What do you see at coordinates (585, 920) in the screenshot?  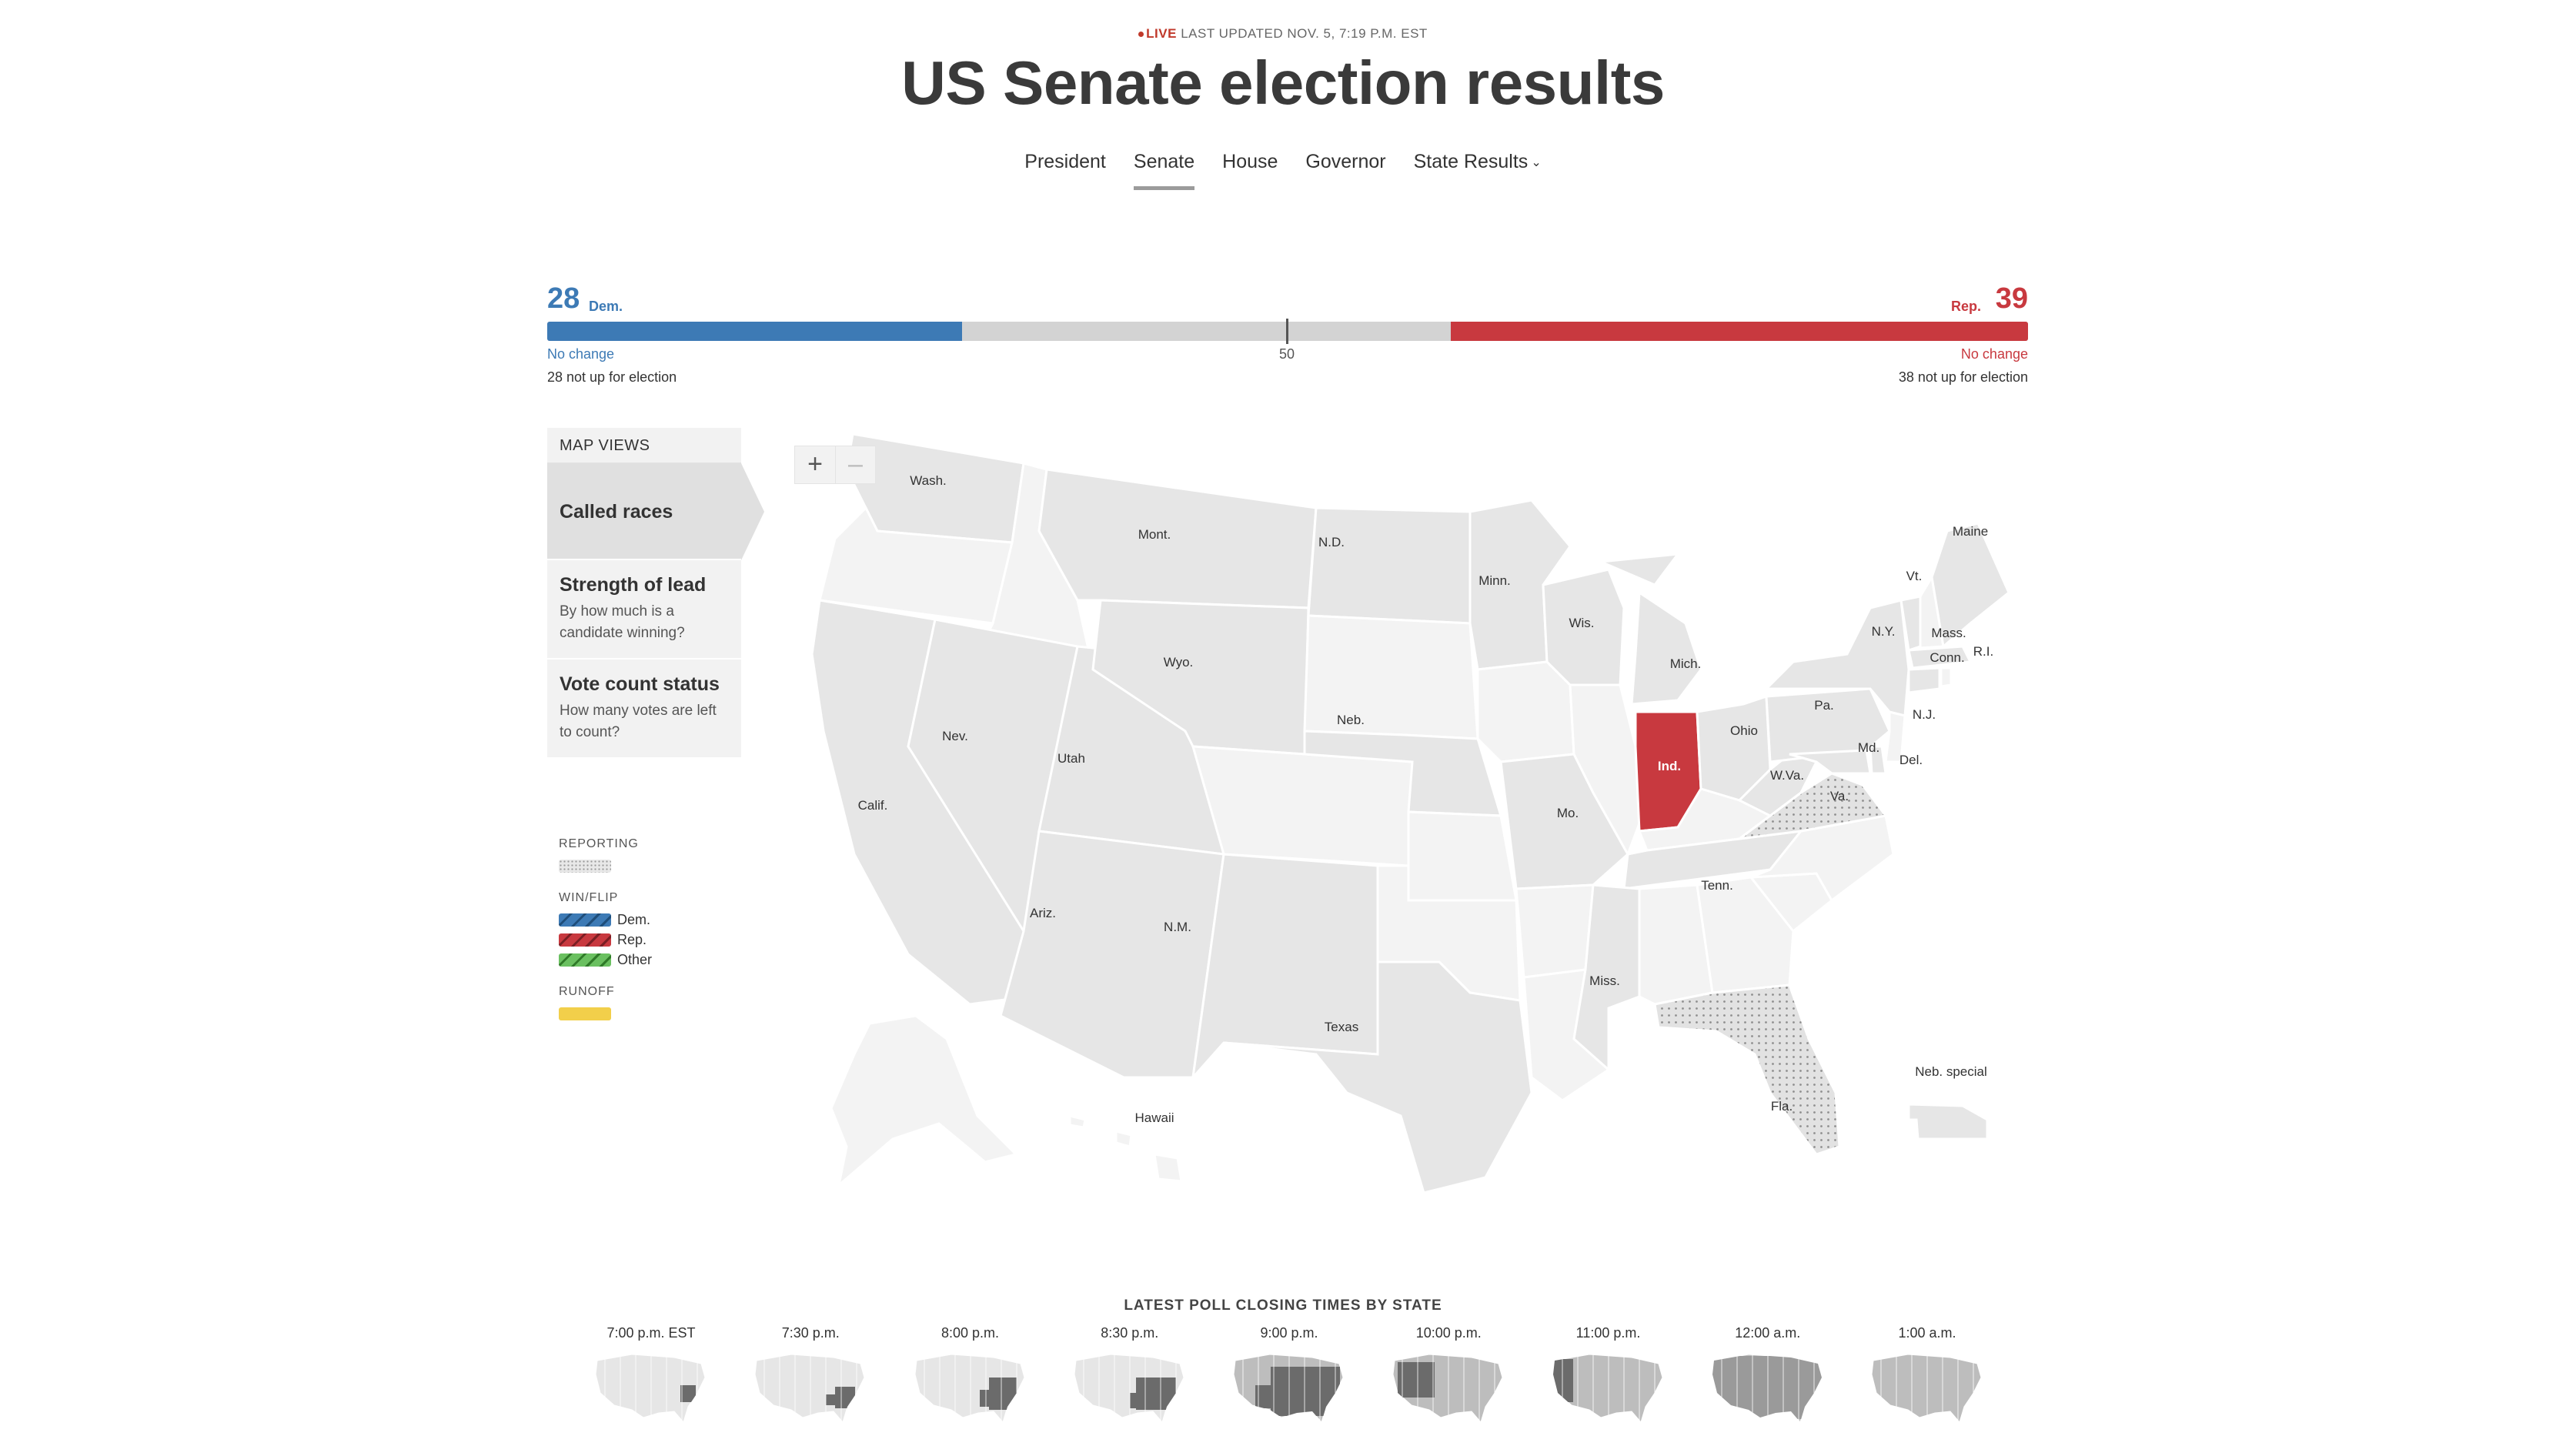 I see `dem-swatch` at bounding box center [585, 920].